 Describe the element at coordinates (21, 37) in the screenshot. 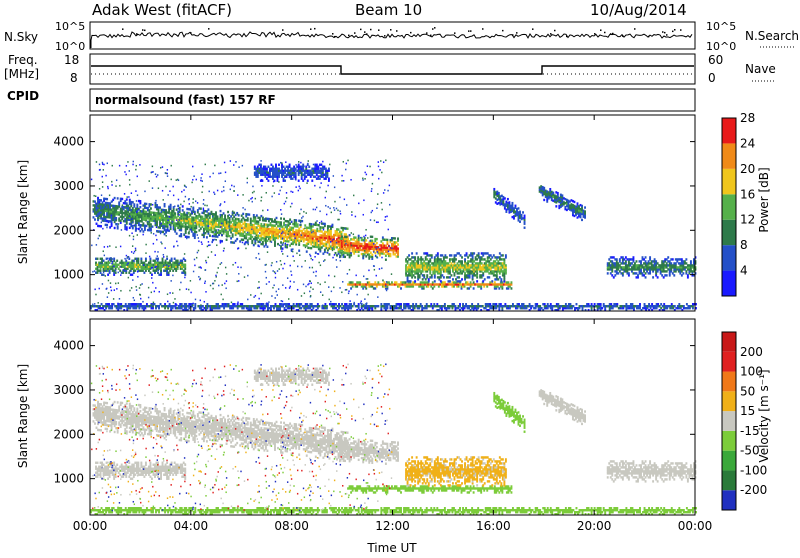

I see `nsky-label: N.Sky` at that location.